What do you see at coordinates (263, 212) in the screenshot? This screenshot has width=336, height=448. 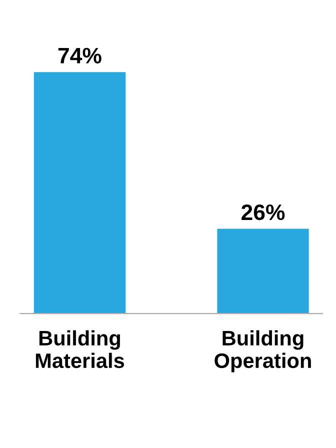 I see `data-label: 26%` at bounding box center [263, 212].